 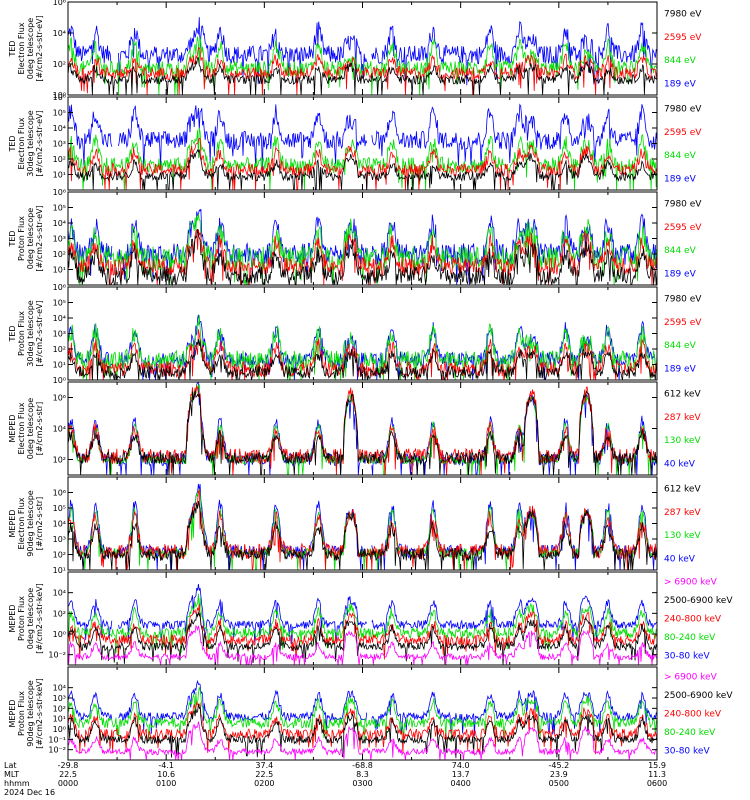 What do you see at coordinates (264, 765) in the screenshot?
I see `tick-lat: 37.4` at bounding box center [264, 765].